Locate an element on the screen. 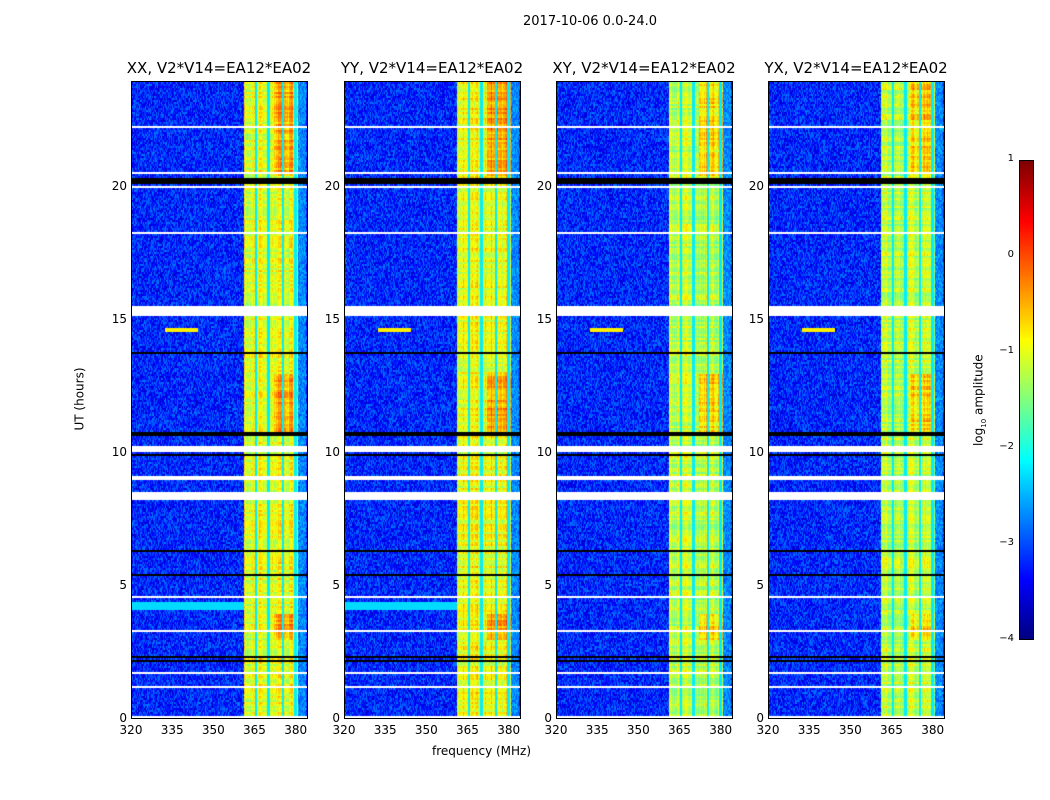 The height and width of the screenshot is (800, 1050). panel-title: YY, V2*V14=EA12*EA02 is located at coordinates (432, 68).